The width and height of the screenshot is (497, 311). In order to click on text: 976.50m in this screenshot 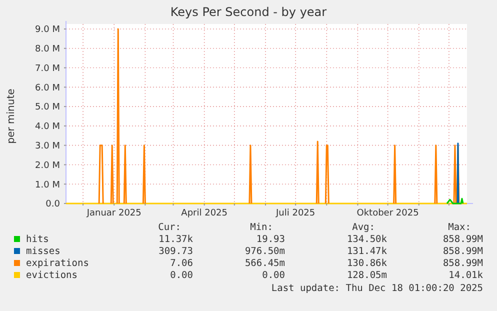, I will do `click(265, 251)`.